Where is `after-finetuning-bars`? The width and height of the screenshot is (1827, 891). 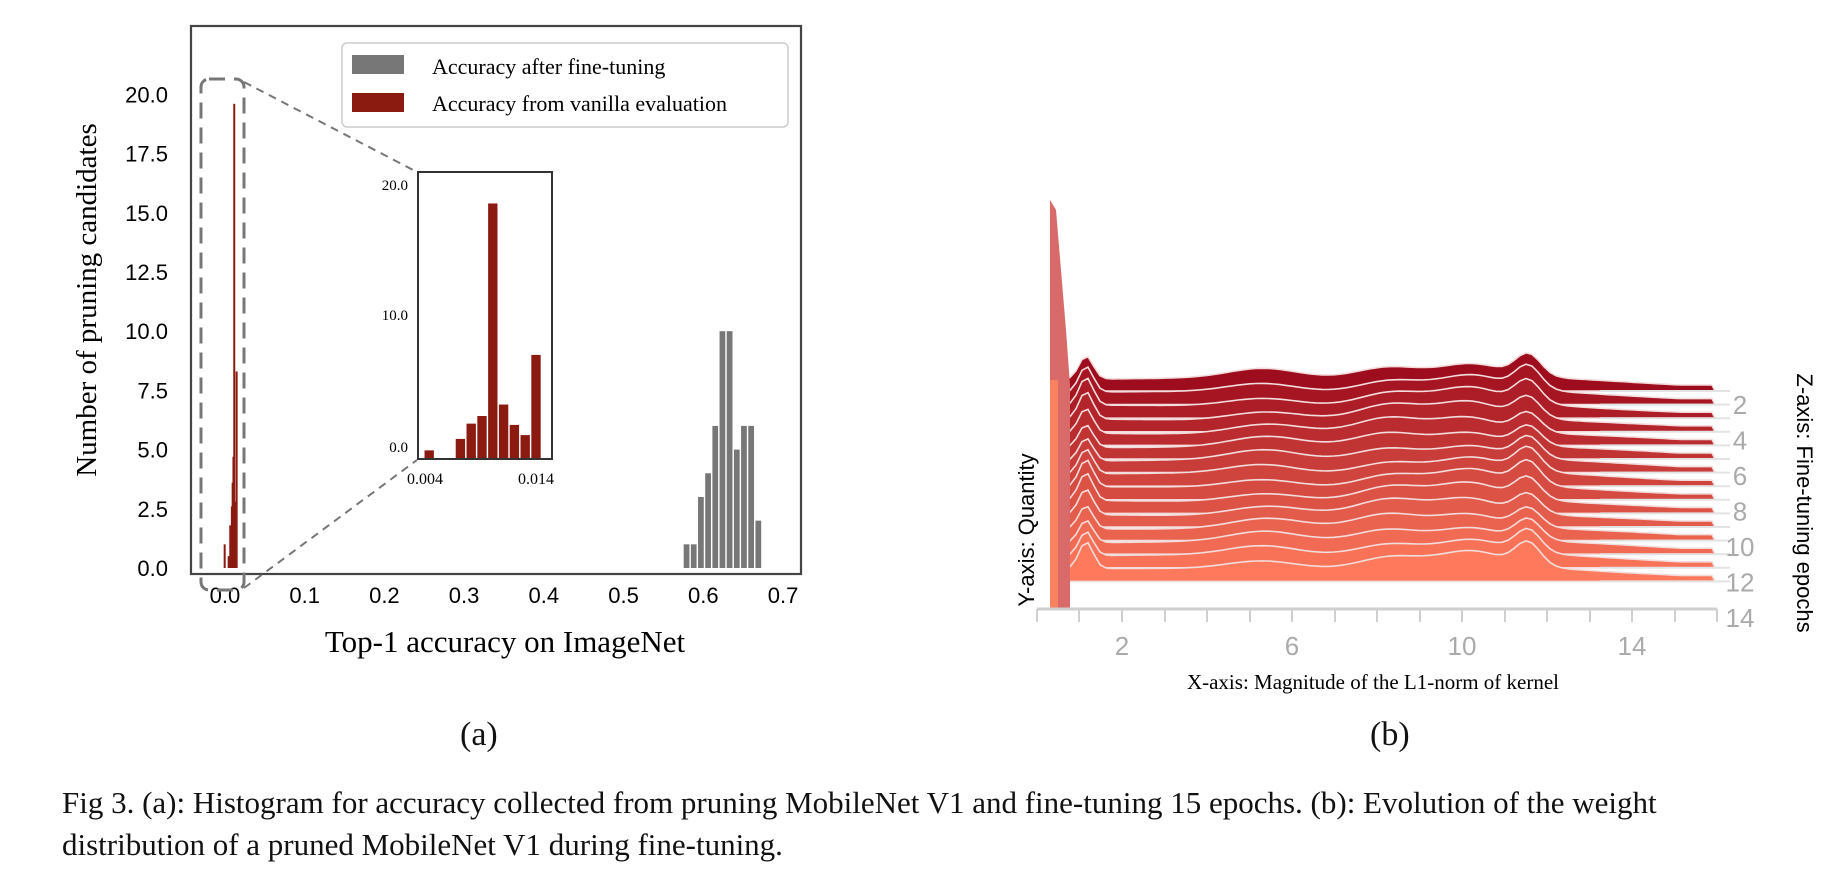 after-finetuning-bars is located at coordinates (722, 449).